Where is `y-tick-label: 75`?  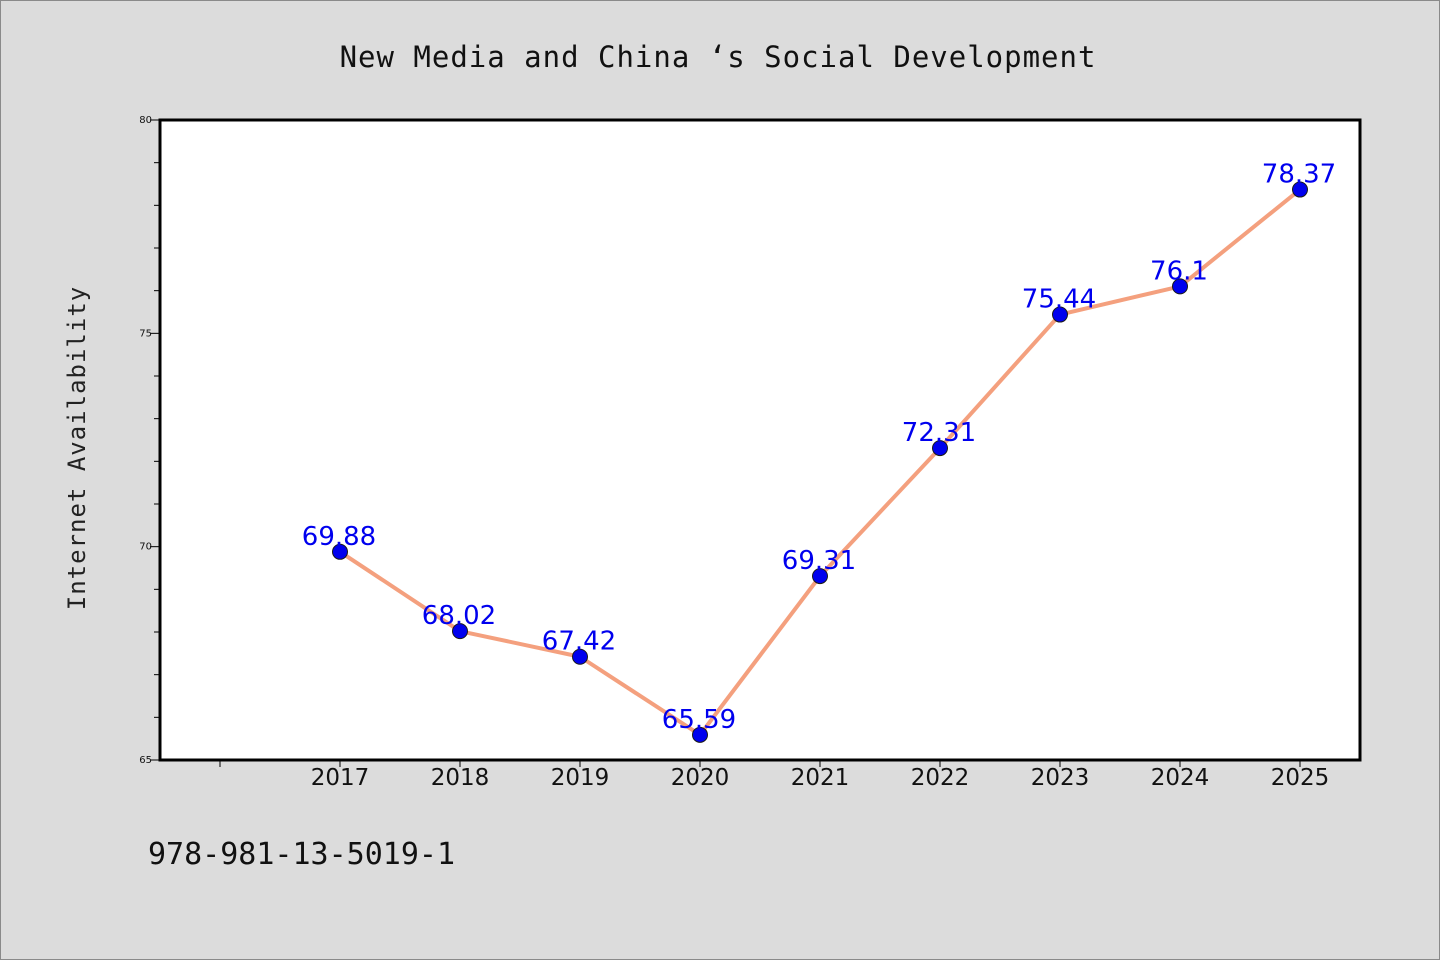 y-tick-label: 75 is located at coordinates (145, 333).